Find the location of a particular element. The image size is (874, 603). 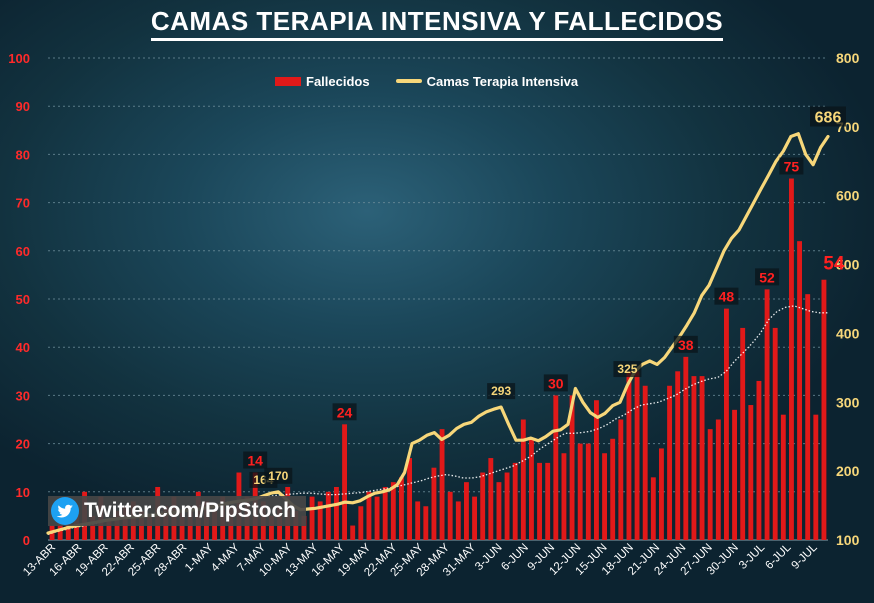

x-tick-label: 4-MAY is located at coordinates (225, 557).